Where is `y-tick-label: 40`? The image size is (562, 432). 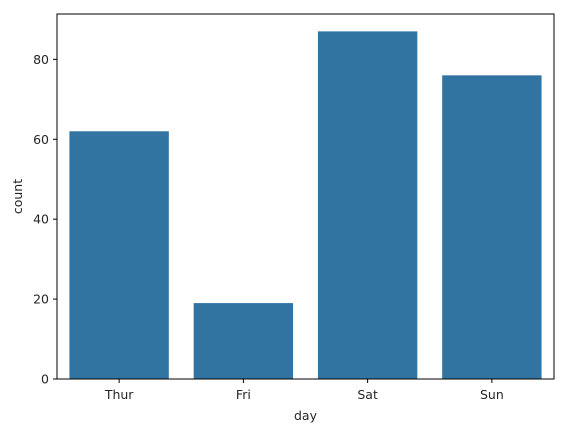 y-tick-label: 40 is located at coordinates (41, 219).